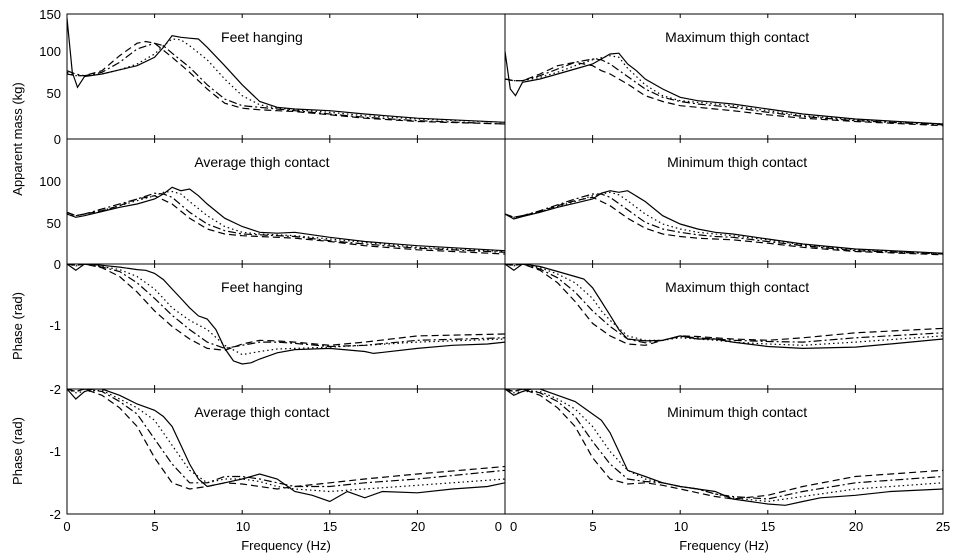 This screenshot has height=556, width=956. Describe the element at coordinates (943, 526) in the screenshot. I see `x-tick-label: 25` at that location.